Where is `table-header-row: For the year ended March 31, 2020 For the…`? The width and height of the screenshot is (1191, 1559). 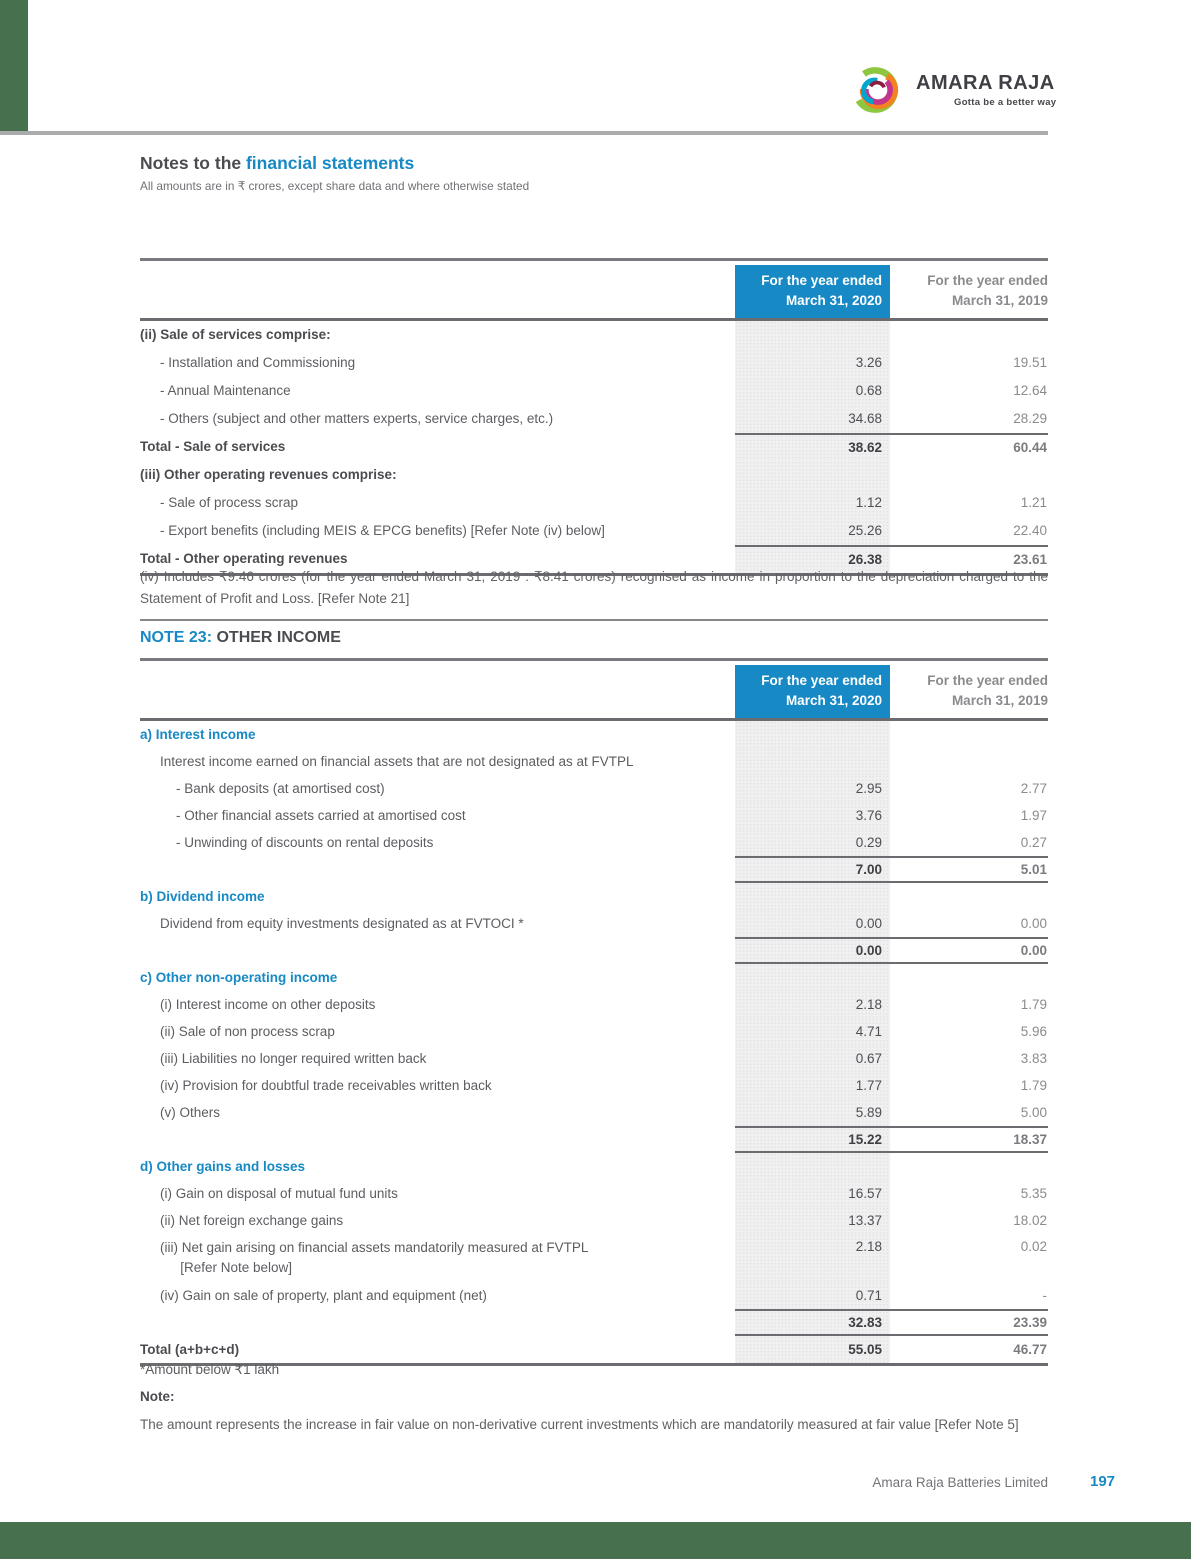 table-header-row: For the year ended March 31, 2020 For the… is located at coordinates (594, 289).